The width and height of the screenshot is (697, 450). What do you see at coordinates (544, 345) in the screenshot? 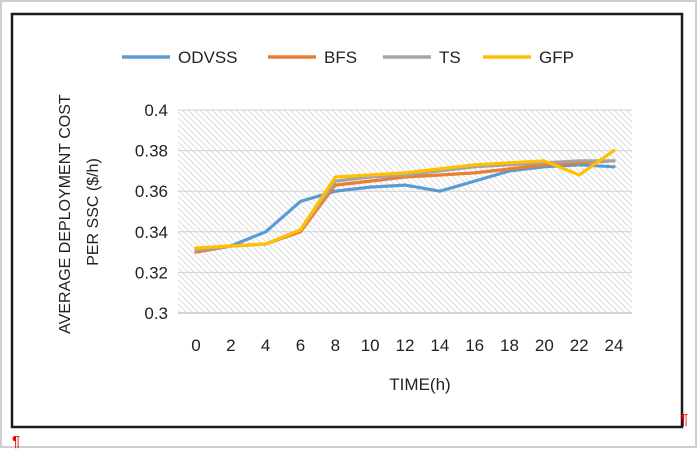
I see `x-tick-label: 20` at bounding box center [544, 345].